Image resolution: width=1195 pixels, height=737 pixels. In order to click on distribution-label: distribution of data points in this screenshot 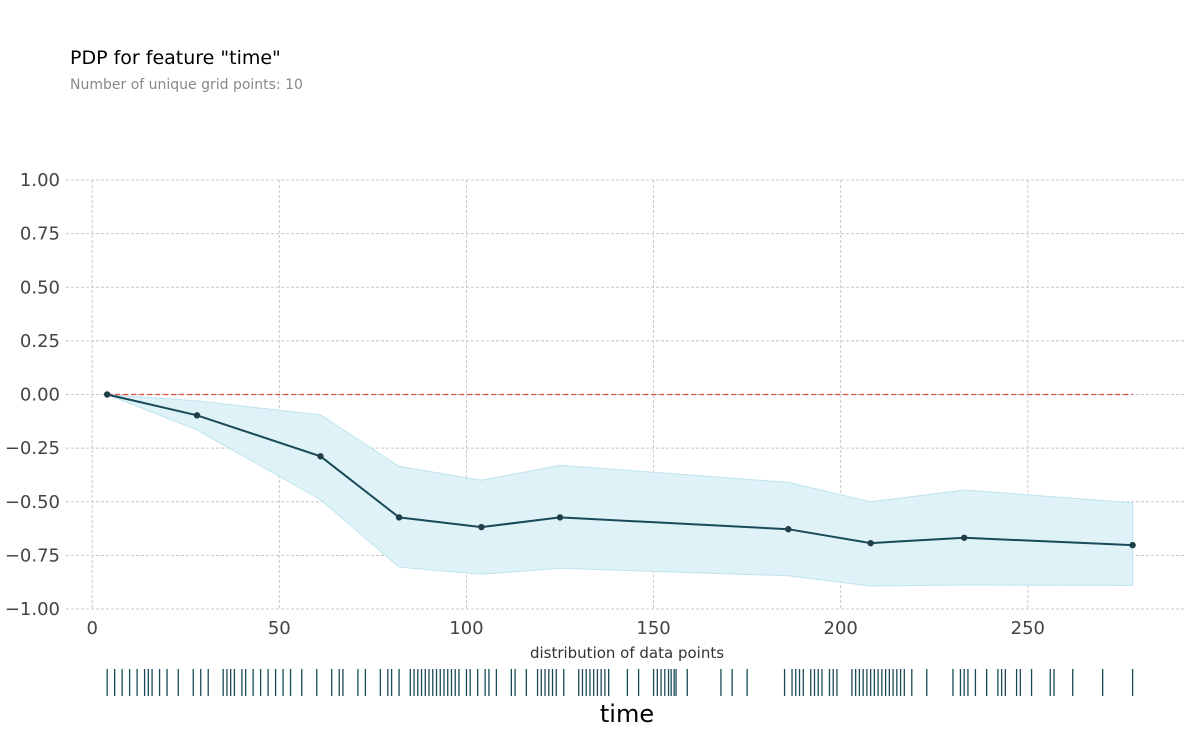, I will do `click(627, 653)`.